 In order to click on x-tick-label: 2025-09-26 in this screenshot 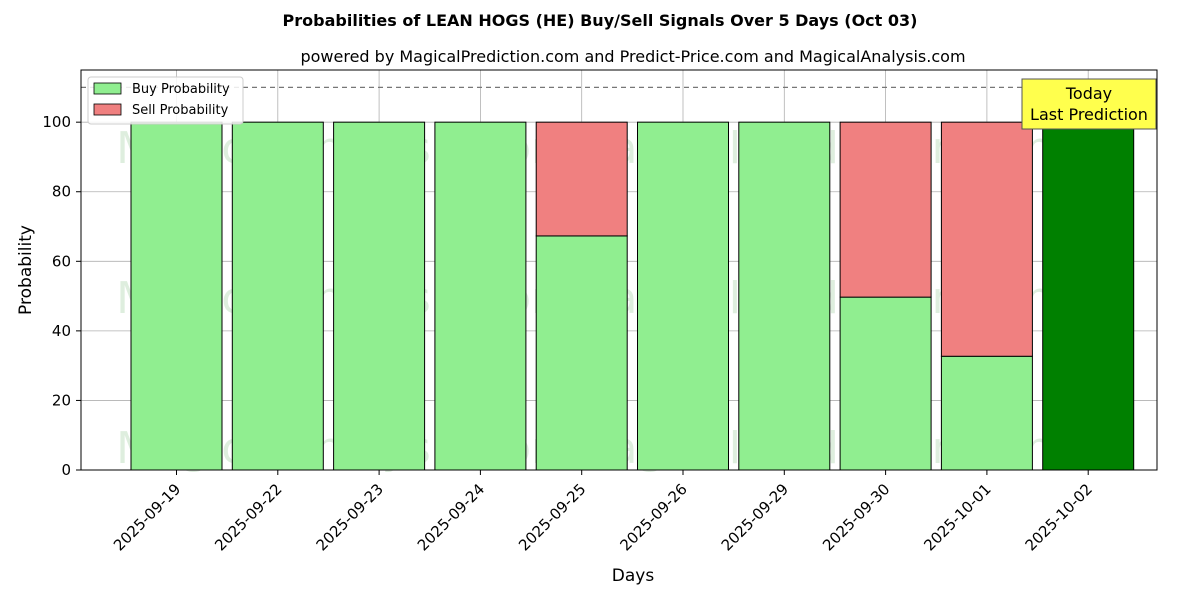, I will do `click(653, 517)`.